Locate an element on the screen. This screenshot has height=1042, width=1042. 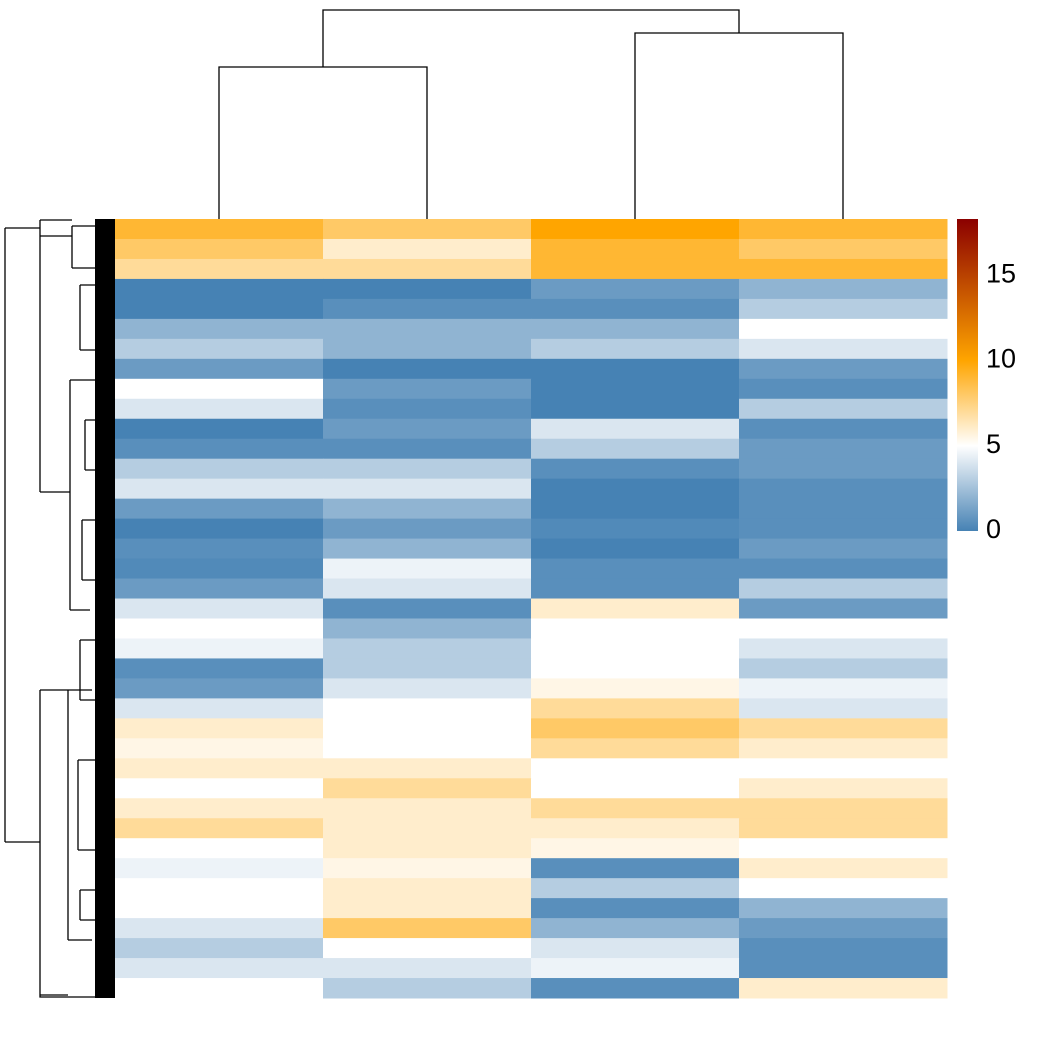
colorbar-tick-label: 0 is located at coordinates (993, 529).